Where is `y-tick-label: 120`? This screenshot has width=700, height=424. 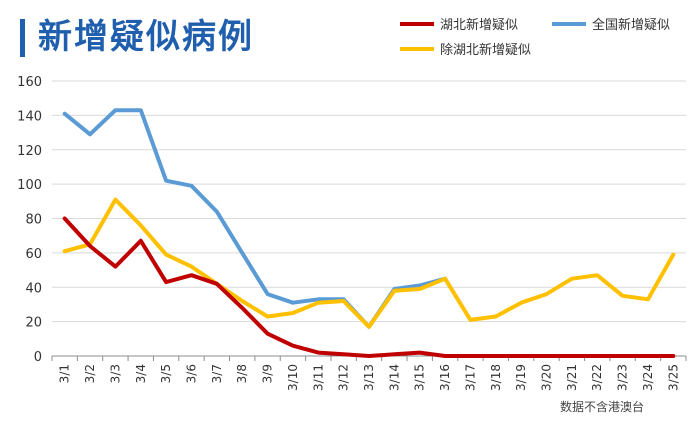
y-tick-label: 120 is located at coordinates (29, 151).